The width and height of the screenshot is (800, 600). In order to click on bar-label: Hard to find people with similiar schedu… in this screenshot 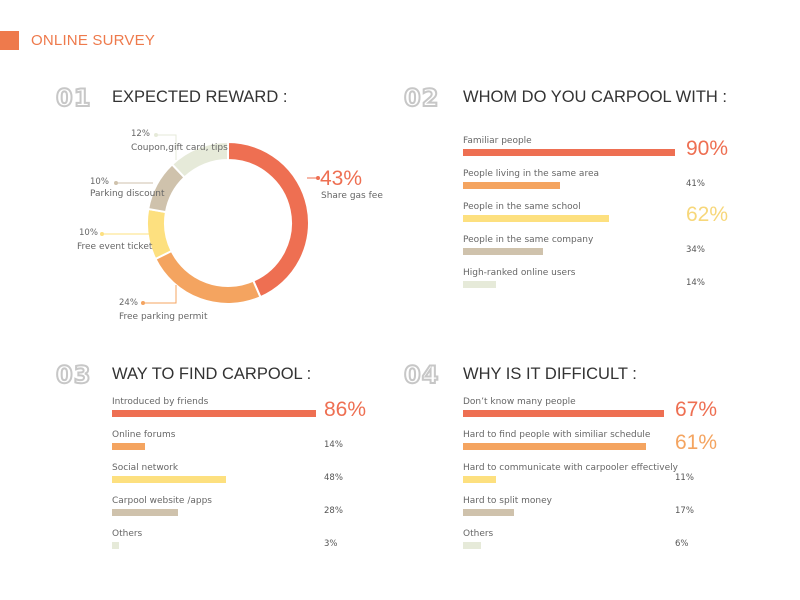, I will do `click(557, 435)`.